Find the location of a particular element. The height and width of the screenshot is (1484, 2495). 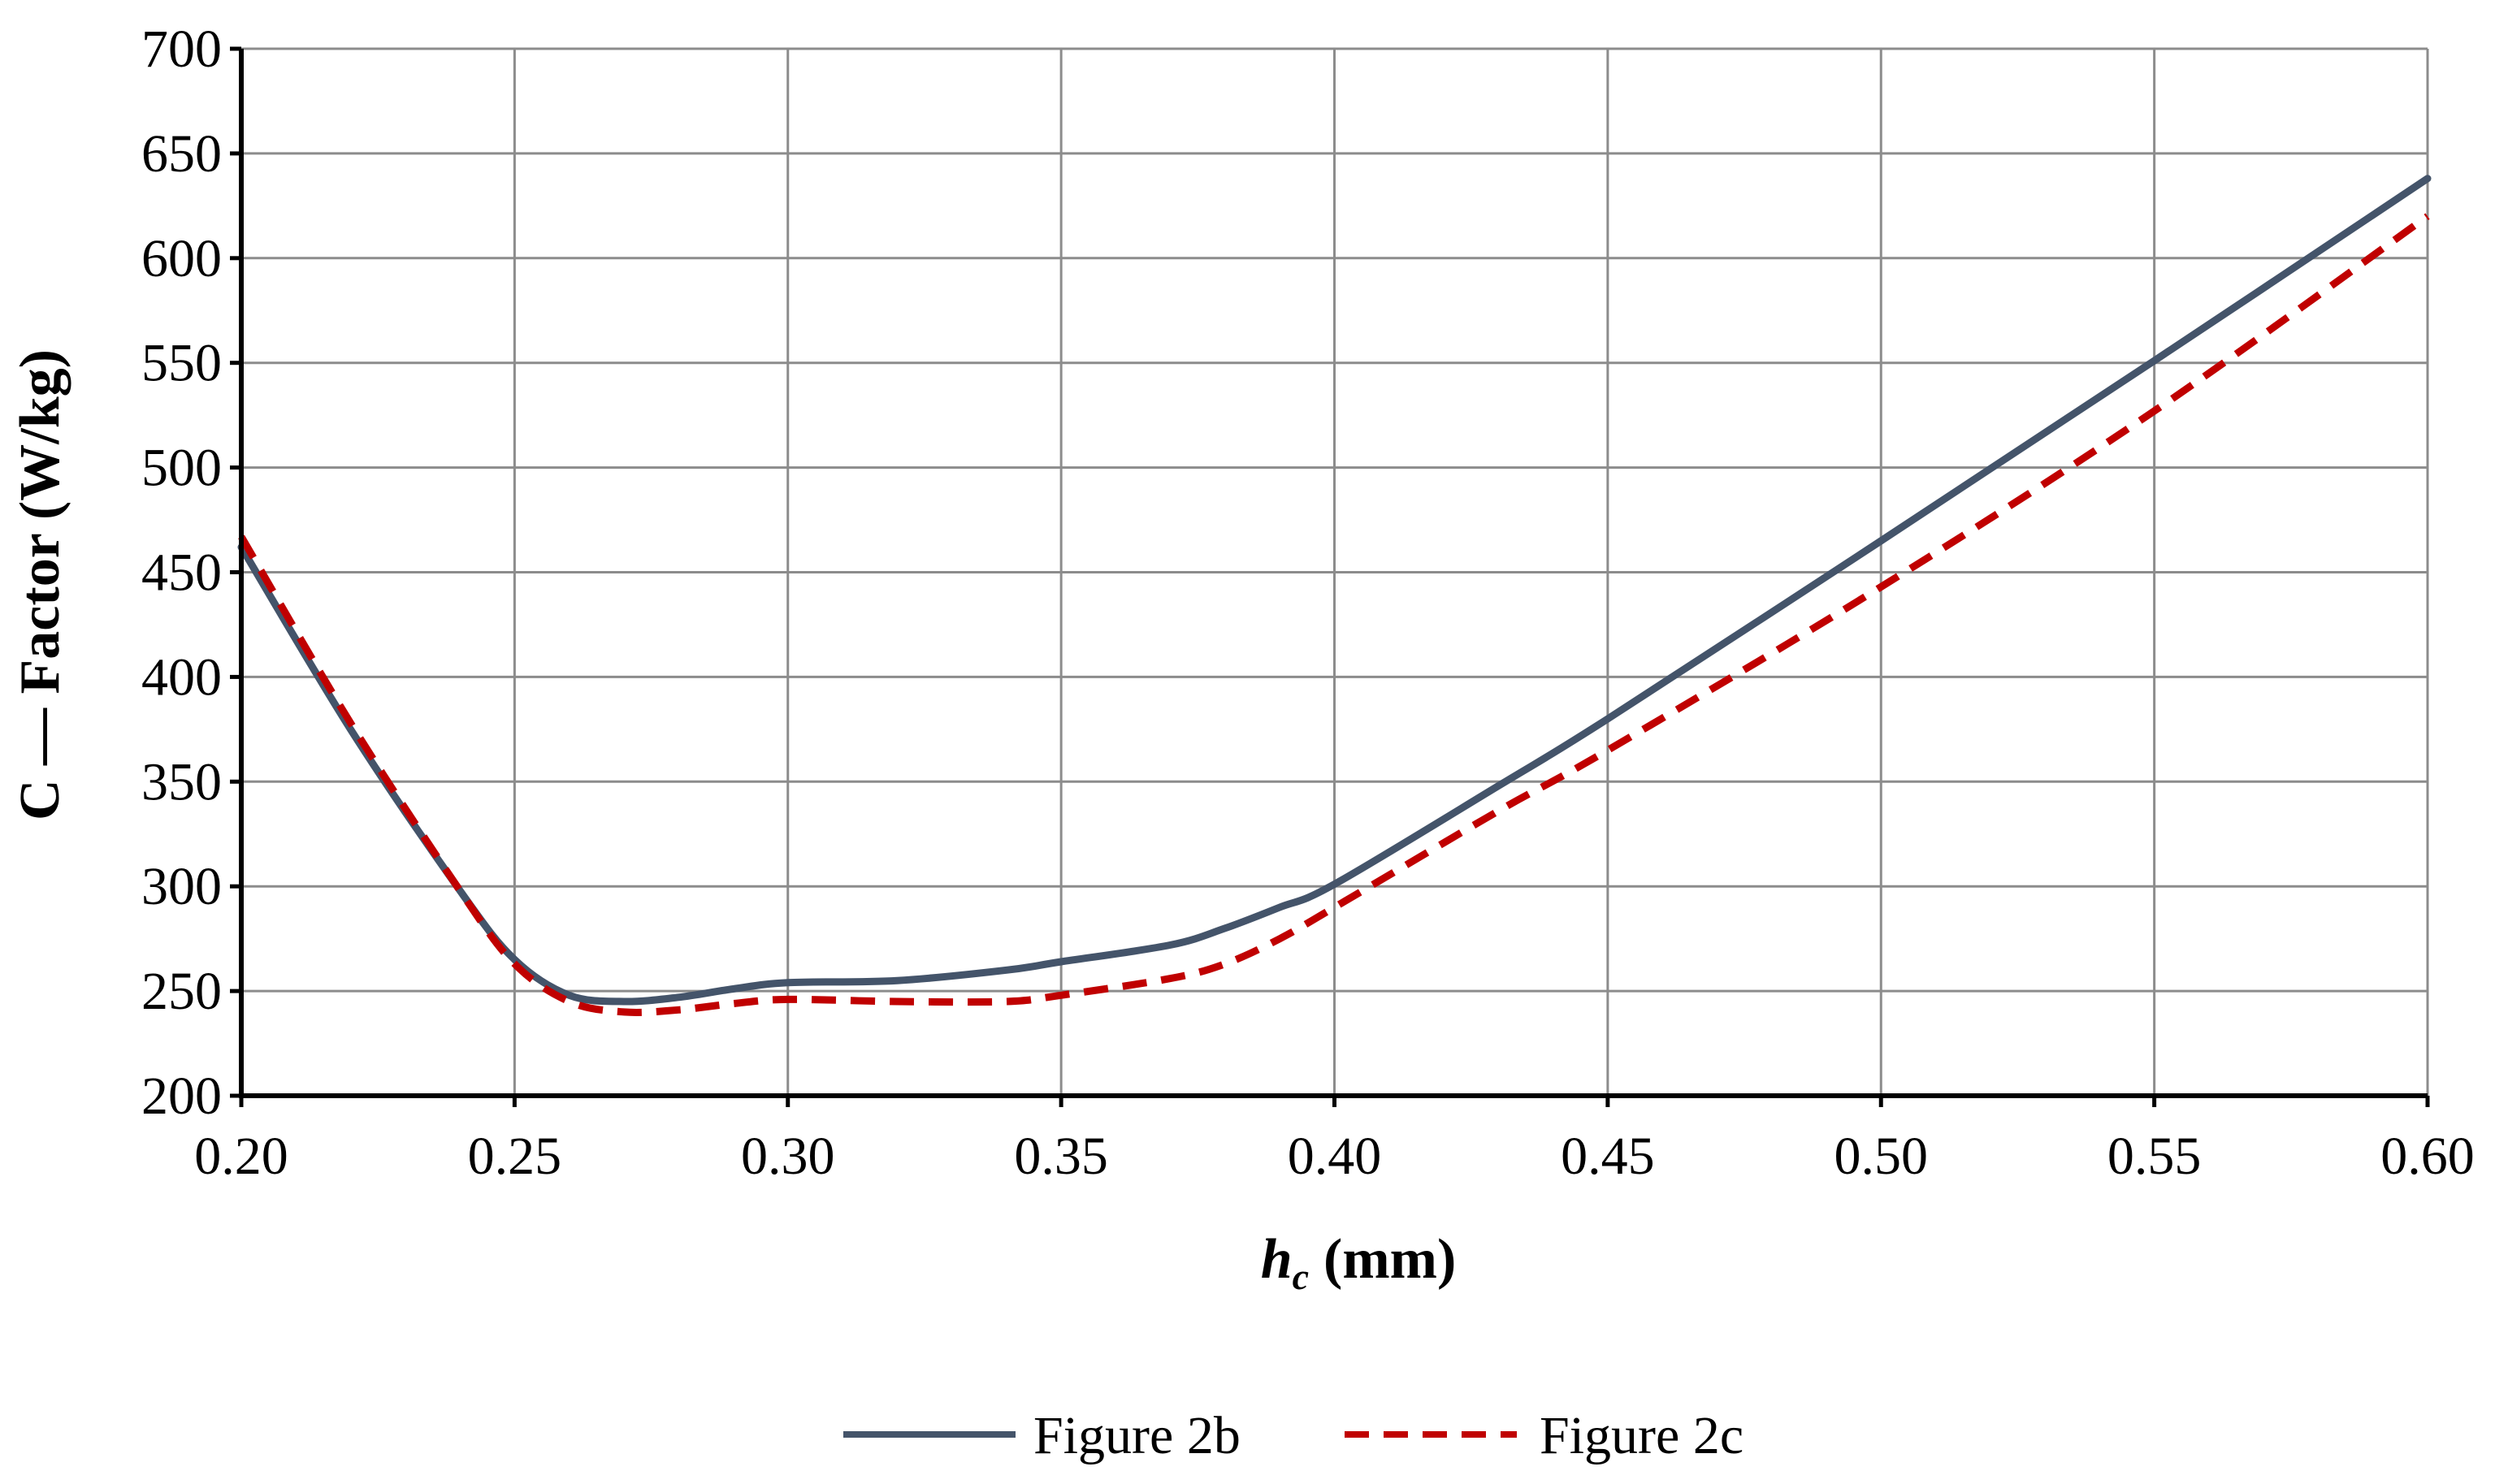

x-axis-title: hc (mm) is located at coordinates (1359, 1262).